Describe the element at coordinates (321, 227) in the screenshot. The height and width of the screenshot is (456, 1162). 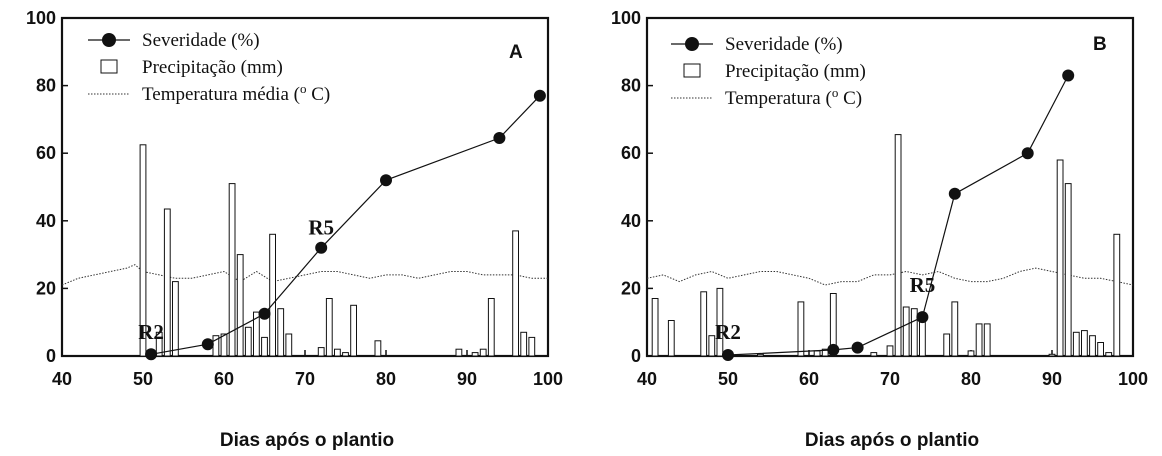
I see `panel-a-stage-annotation: R5` at that location.